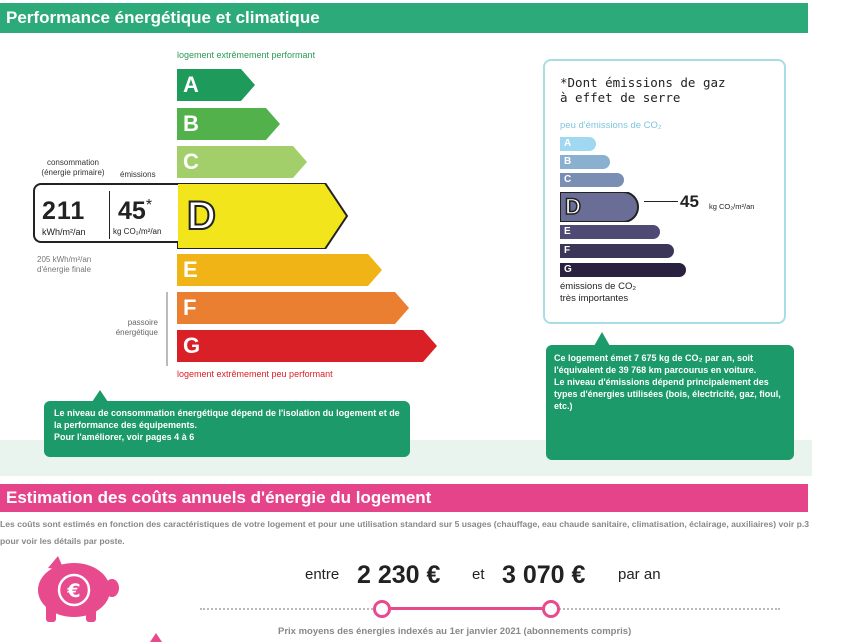 The width and height of the screenshot is (849, 642). Describe the element at coordinates (639, 574) in the screenshot. I see `cost-per-year: par an` at that location.